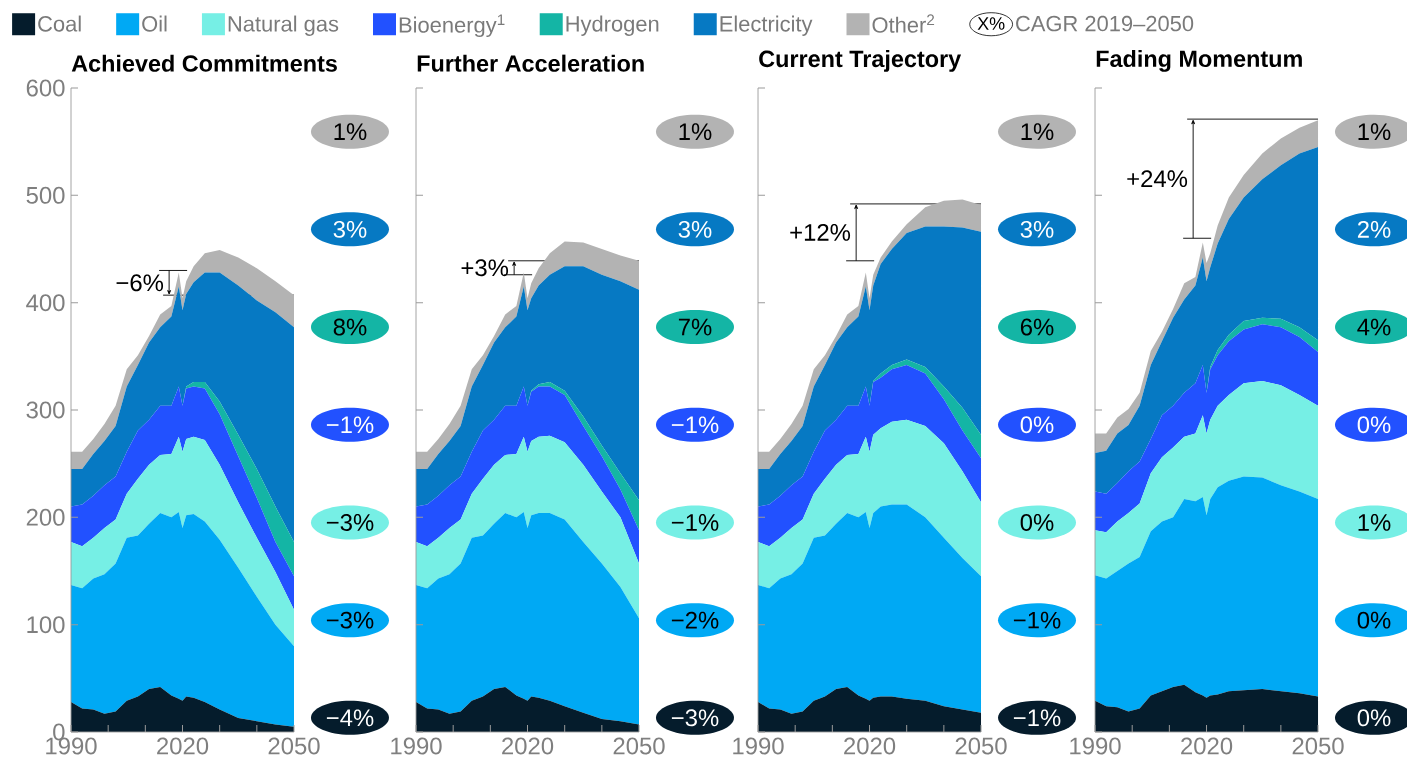 This screenshot has width=1407, height=766. Describe the element at coordinates (45, 88) in the screenshot. I see `y-tick-label: 600` at that location.